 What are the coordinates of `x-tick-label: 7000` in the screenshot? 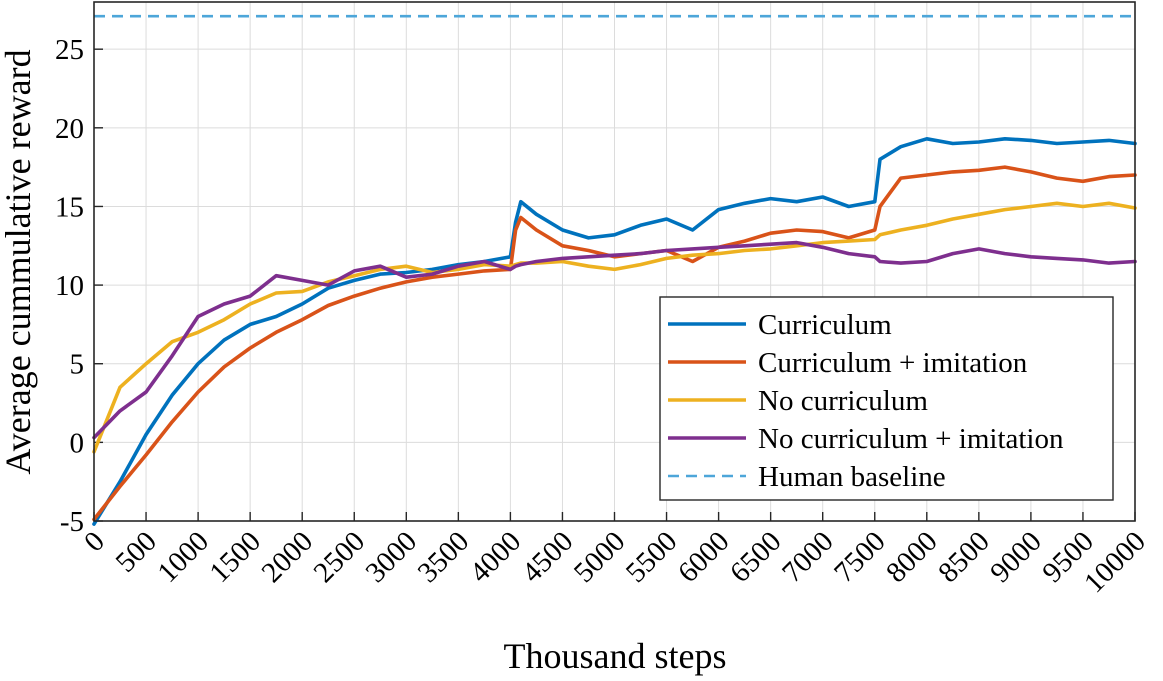 It's located at (808, 557).